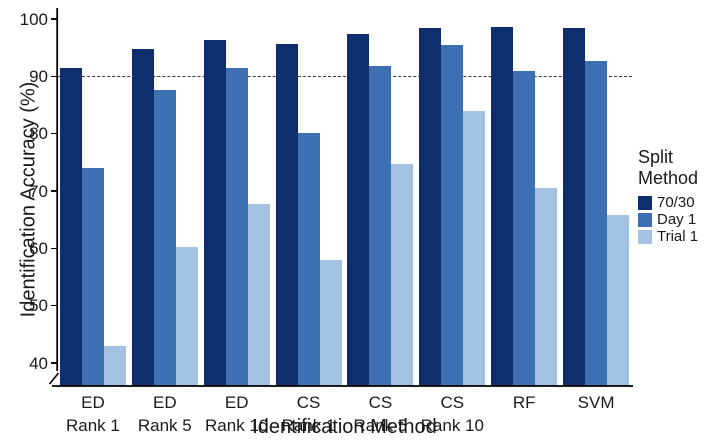 The height and width of the screenshot is (442, 712). What do you see at coordinates (344, 427) in the screenshot?
I see `x-axis-title: Identification Method` at bounding box center [344, 427].